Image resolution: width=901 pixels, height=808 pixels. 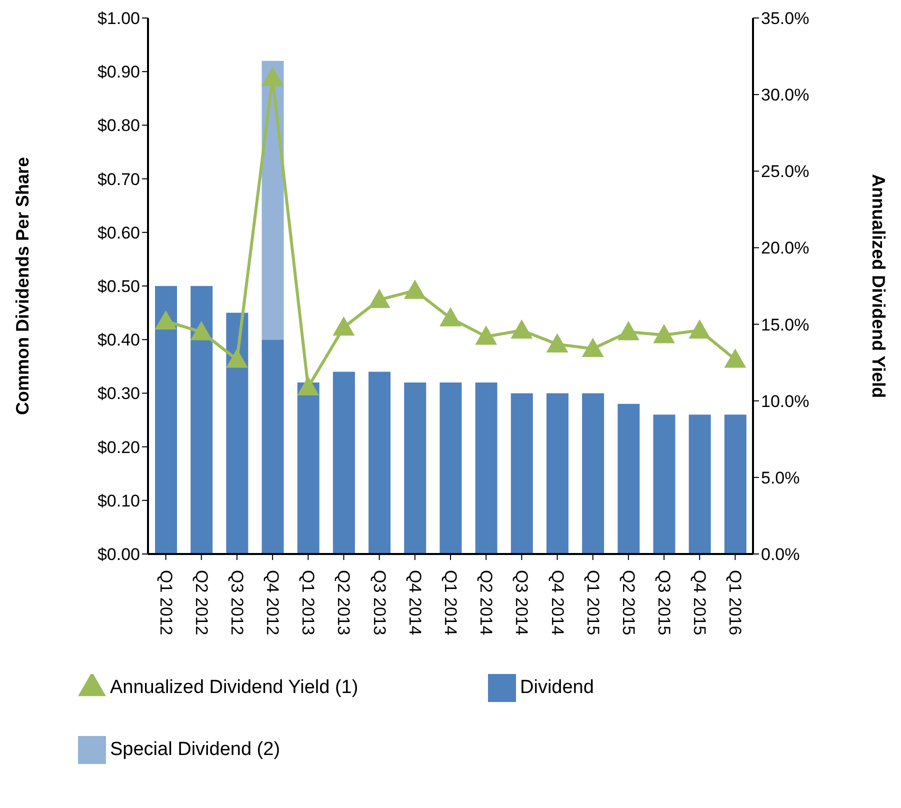 What do you see at coordinates (234, 687) in the screenshot?
I see `legend-label: Annualized Dividend Yield (1)` at bounding box center [234, 687].